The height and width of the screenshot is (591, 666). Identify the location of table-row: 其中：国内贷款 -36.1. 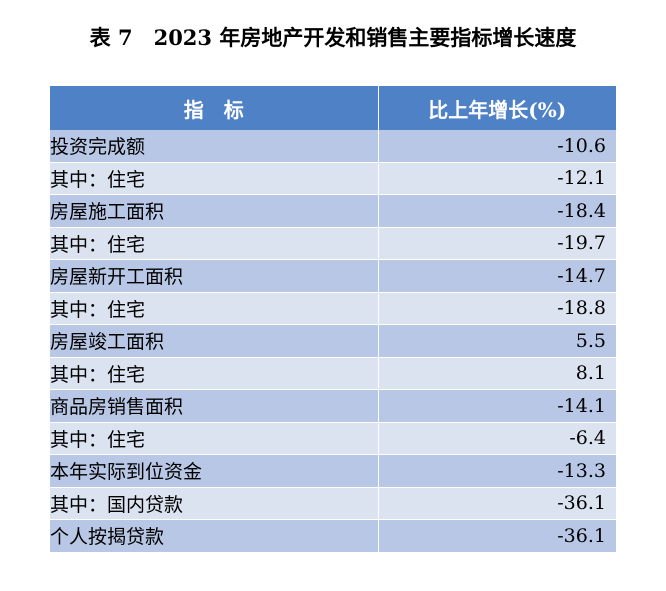
(333, 503).